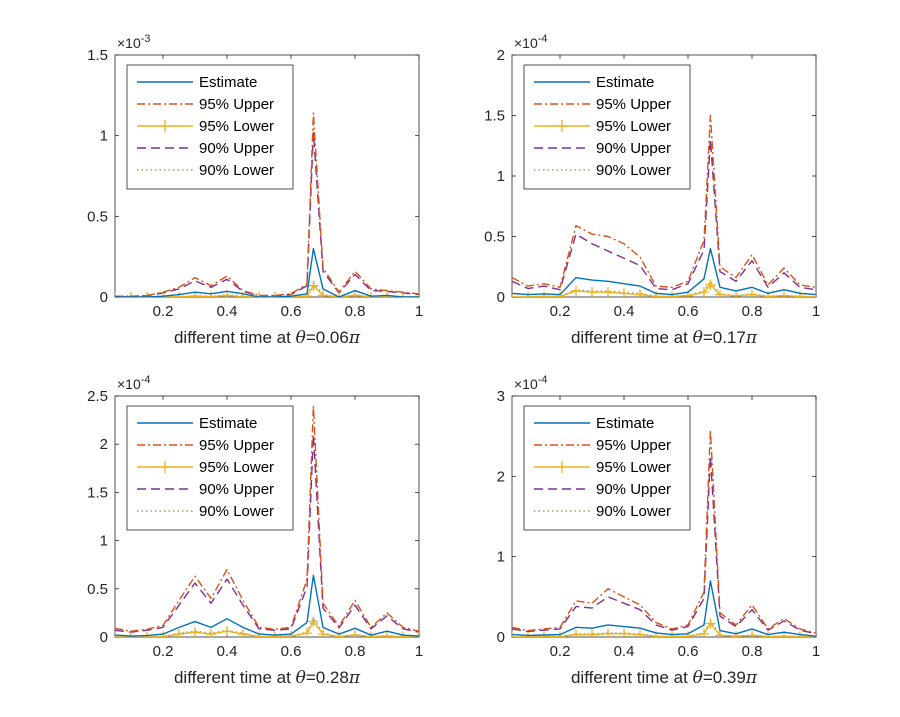 This screenshot has width=900, height=717. What do you see at coordinates (146, 39) in the screenshot?
I see `exponent-power: -3` at bounding box center [146, 39].